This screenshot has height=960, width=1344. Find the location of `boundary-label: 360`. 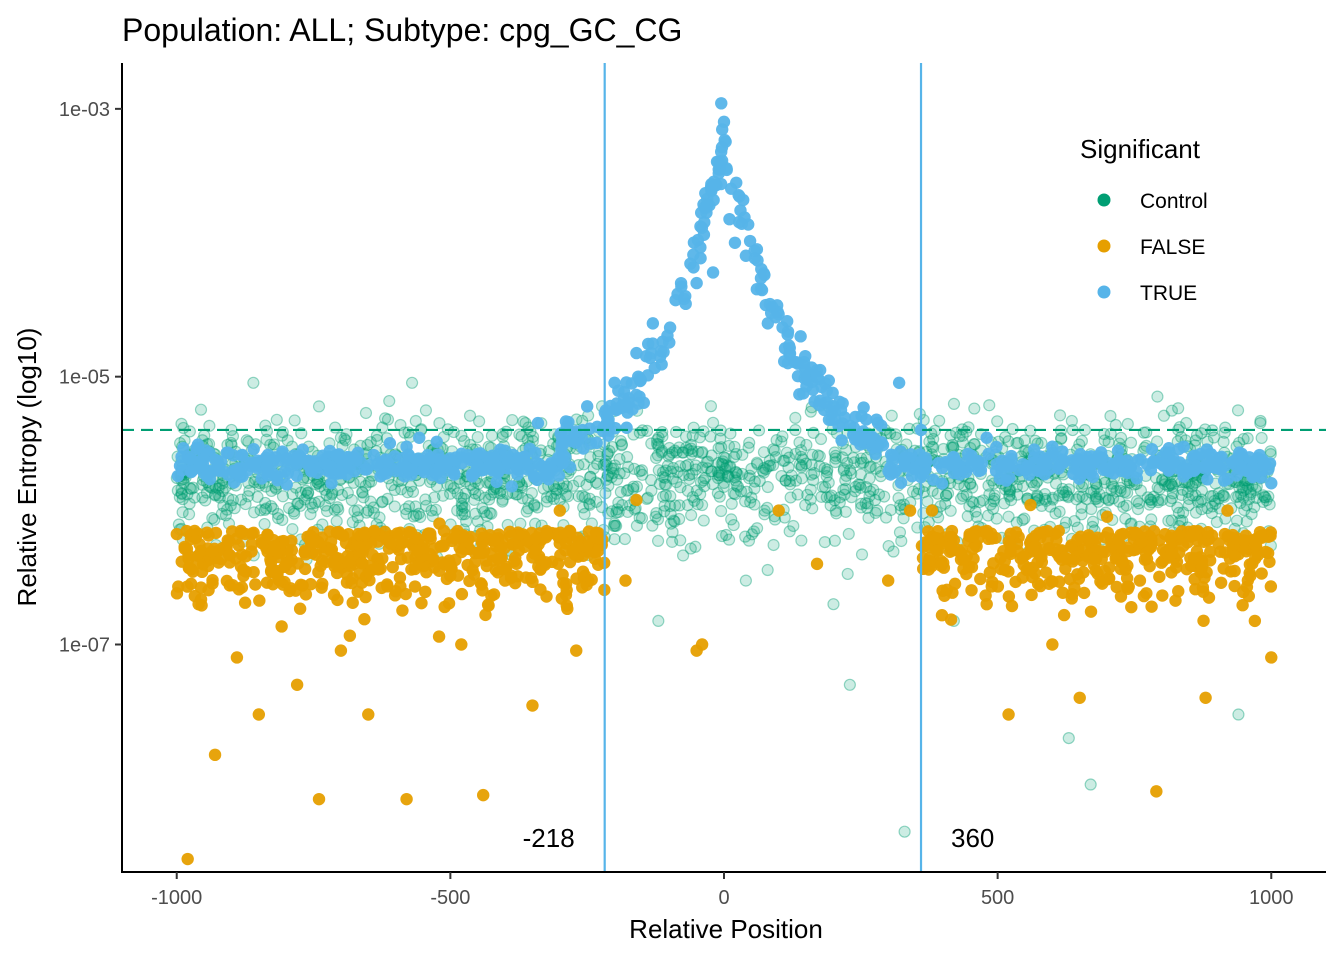

boundary-label: 360 is located at coordinates (972, 838).